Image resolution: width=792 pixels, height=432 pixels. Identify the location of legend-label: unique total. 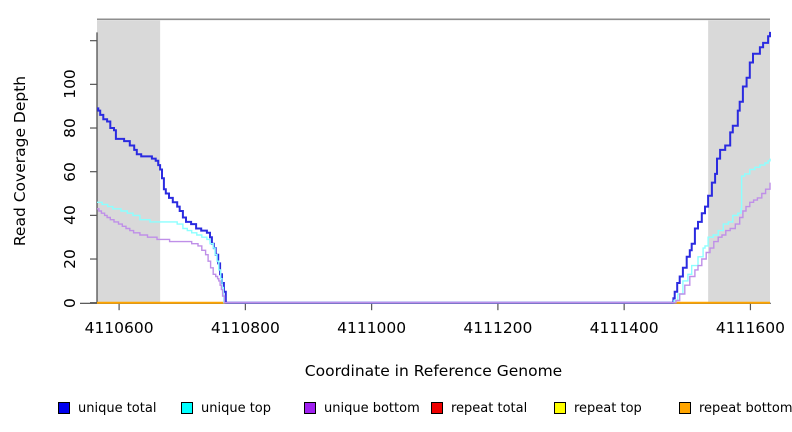
(117, 408).